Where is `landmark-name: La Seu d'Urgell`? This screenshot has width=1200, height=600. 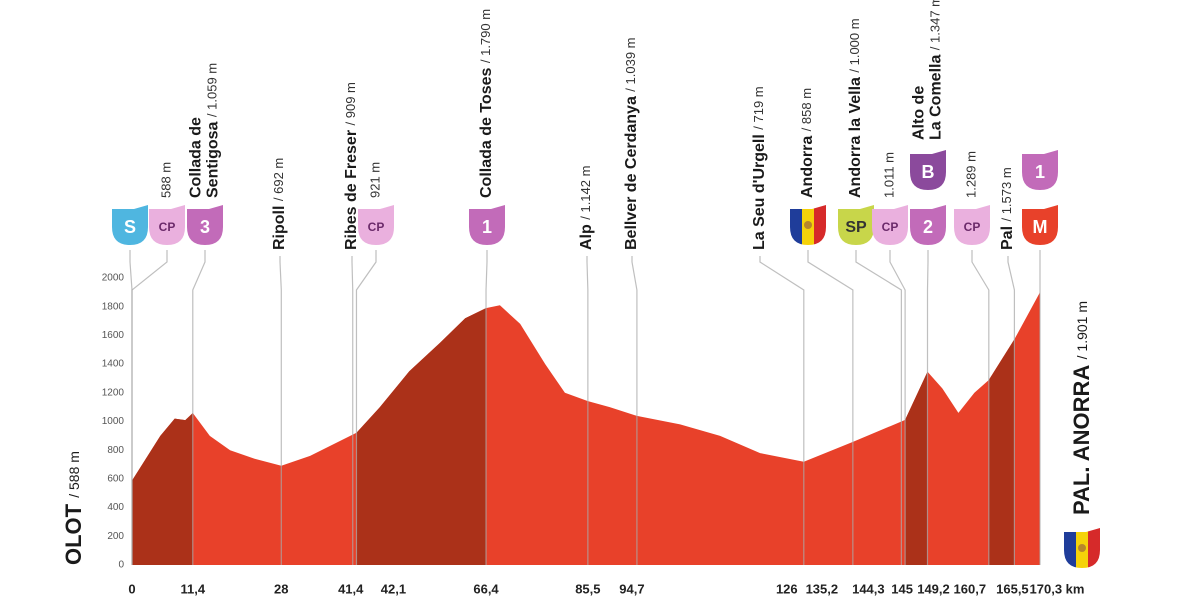
landmark-name: La Seu d'Urgell is located at coordinates (759, 192).